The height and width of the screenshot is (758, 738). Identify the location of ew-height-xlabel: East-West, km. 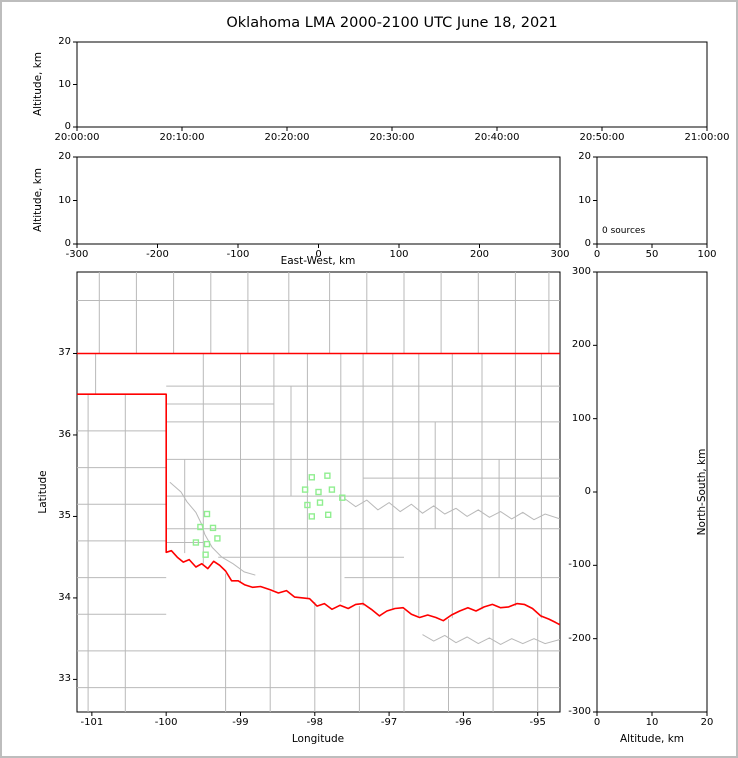
(318, 261).